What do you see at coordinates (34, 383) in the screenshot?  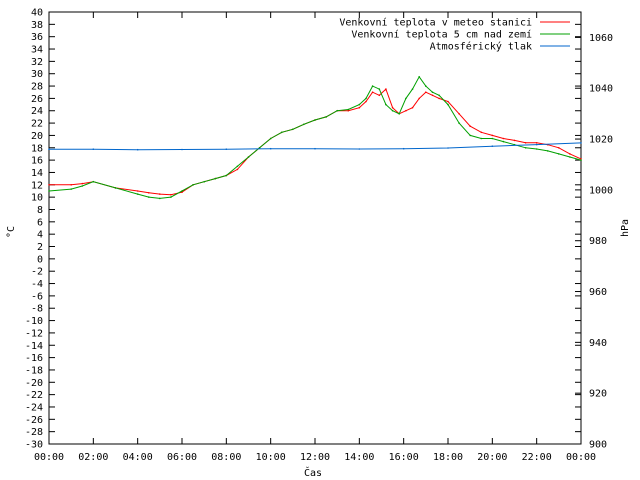 I see `y-left-tick-label: -20` at bounding box center [34, 383].